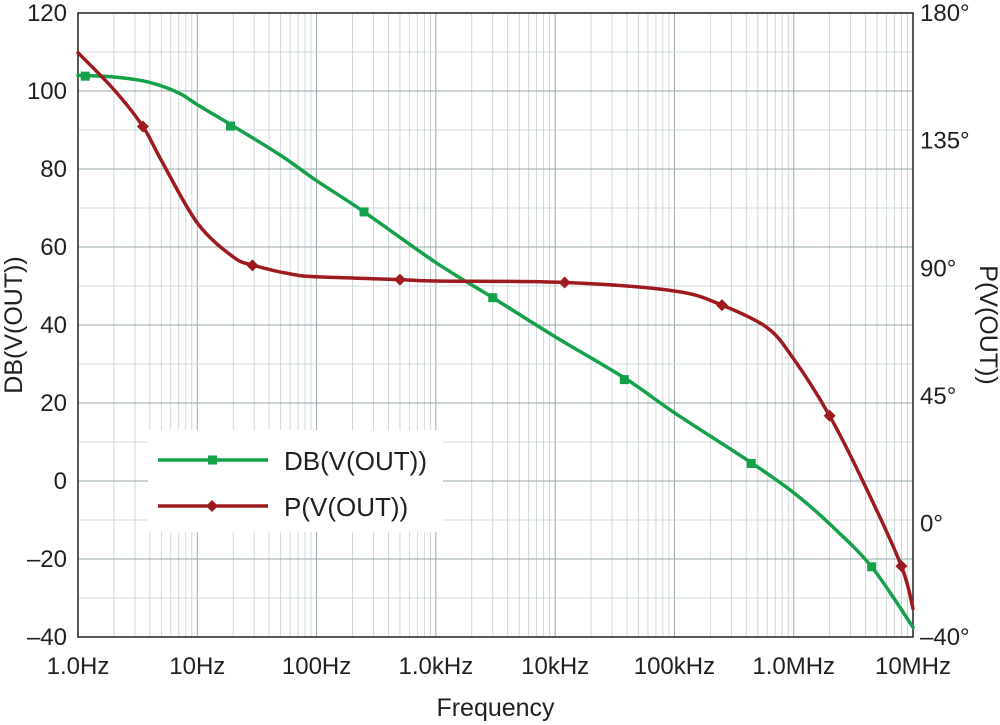  What do you see at coordinates (53, 169) in the screenshot?
I see `y-tick-label: 80` at bounding box center [53, 169].